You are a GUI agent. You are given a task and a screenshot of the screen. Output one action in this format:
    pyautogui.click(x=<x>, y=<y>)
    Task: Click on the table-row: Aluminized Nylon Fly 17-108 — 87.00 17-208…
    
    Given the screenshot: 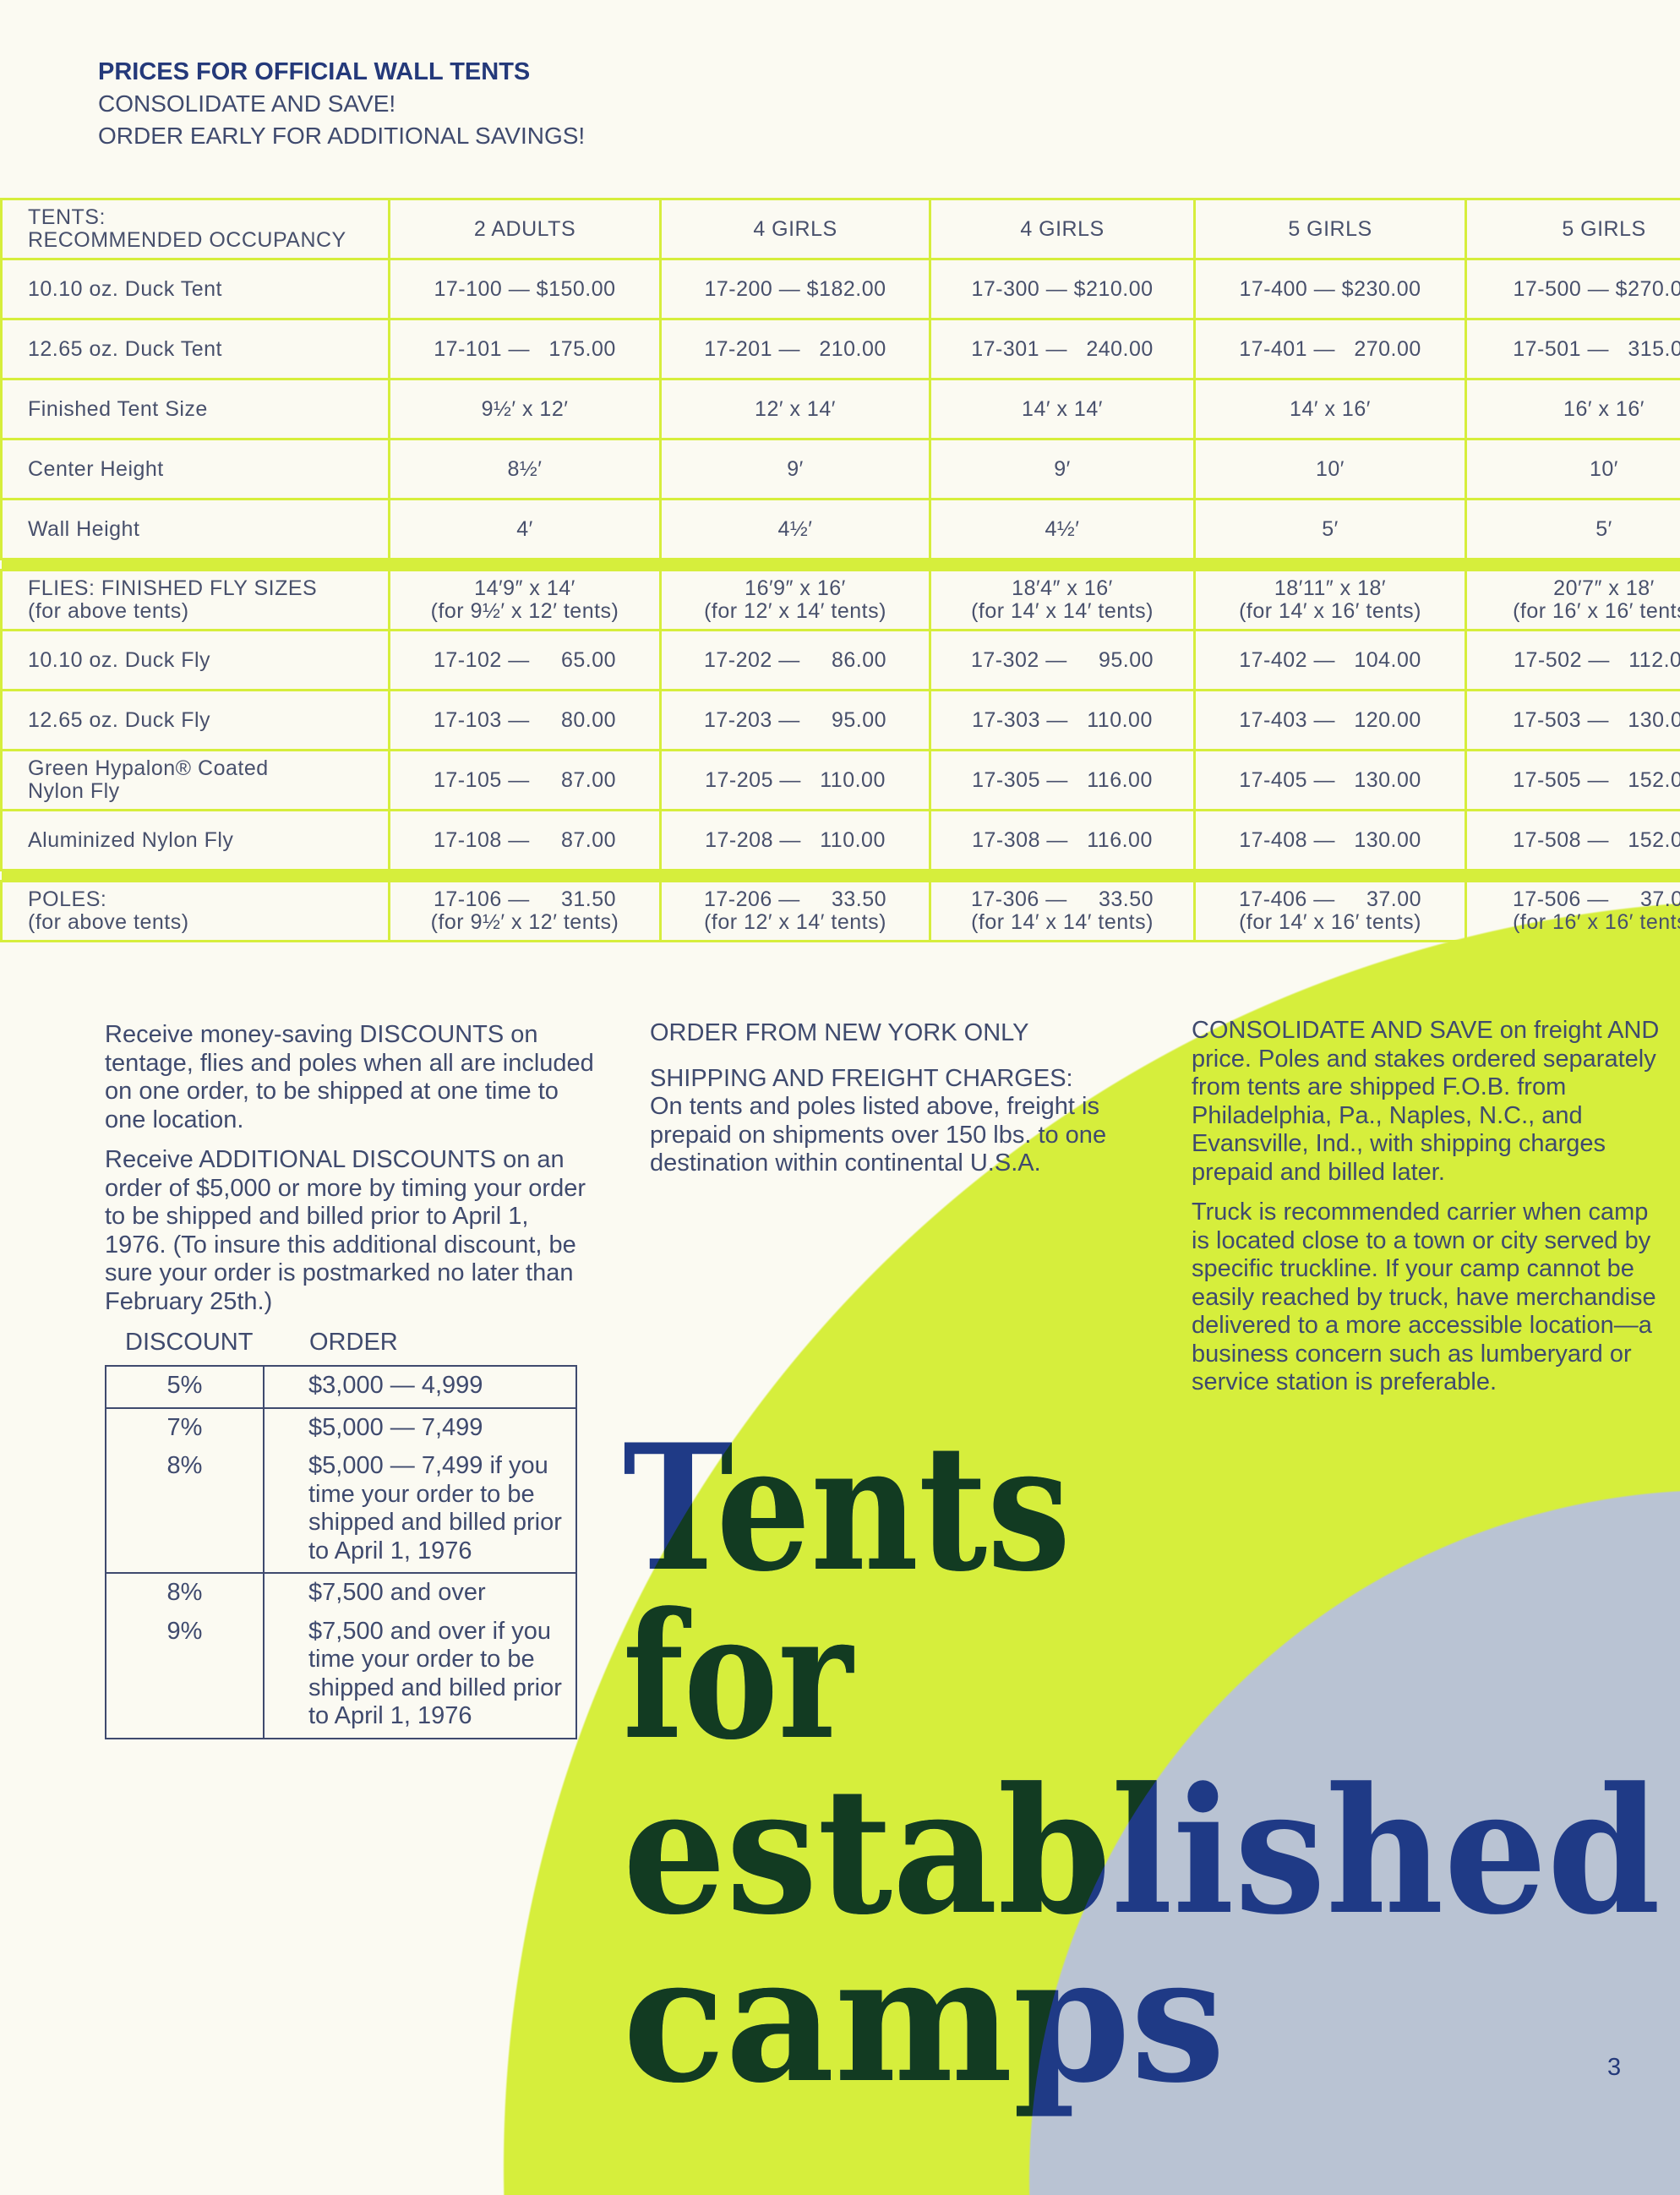 What is the action you would take?
    pyautogui.click(x=840, y=840)
    